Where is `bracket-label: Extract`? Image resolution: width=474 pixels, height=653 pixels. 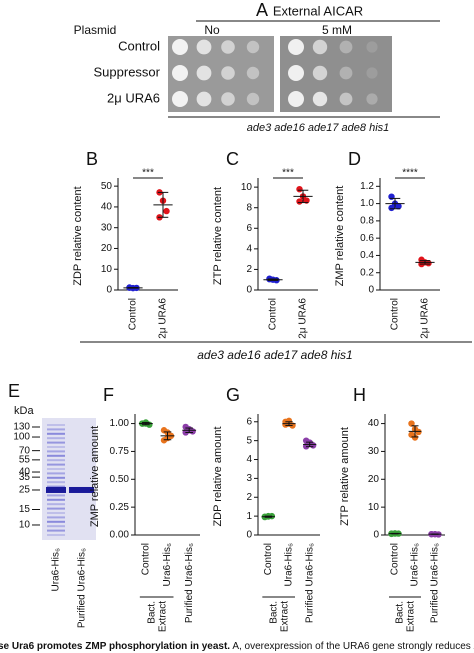 bracket-label: Extract is located at coordinates (411, 616).